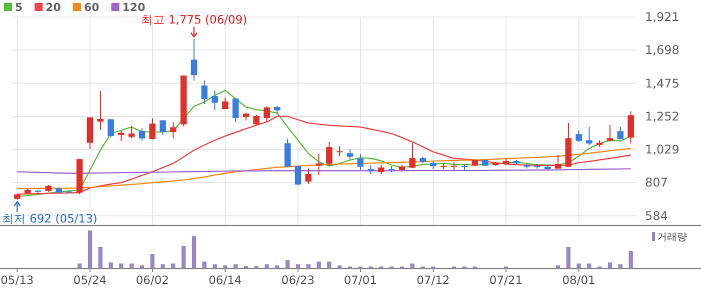  What do you see at coordinates (134, 7) in the screenshot?
I see `legend-label: 120` at bounding box center [134, 7].